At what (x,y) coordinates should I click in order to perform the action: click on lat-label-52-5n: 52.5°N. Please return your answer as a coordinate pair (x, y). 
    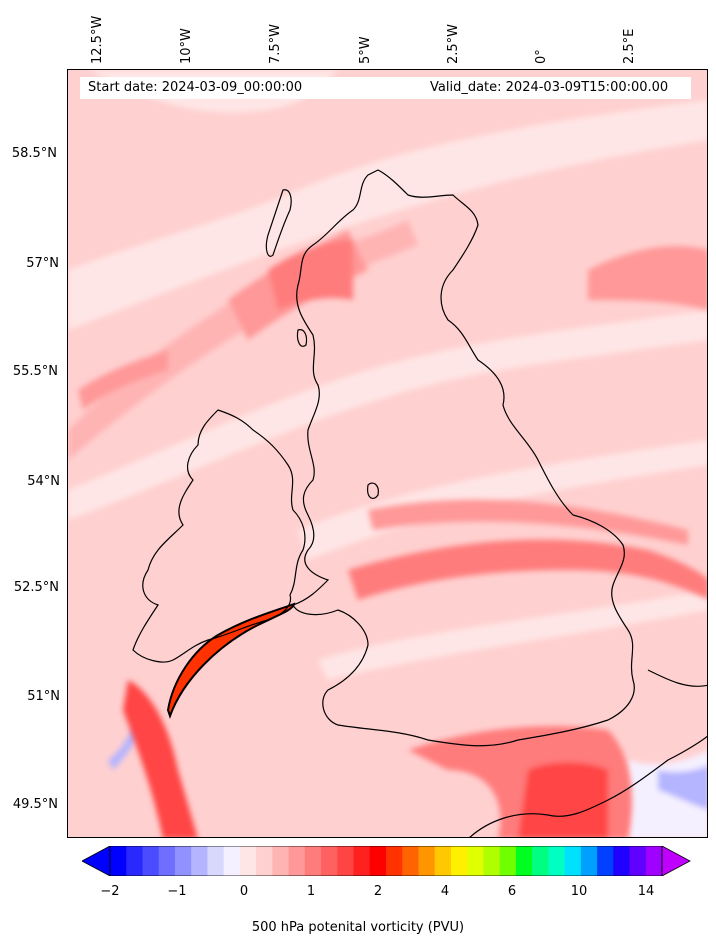
    Looking at the image, I should click on (36, 587).